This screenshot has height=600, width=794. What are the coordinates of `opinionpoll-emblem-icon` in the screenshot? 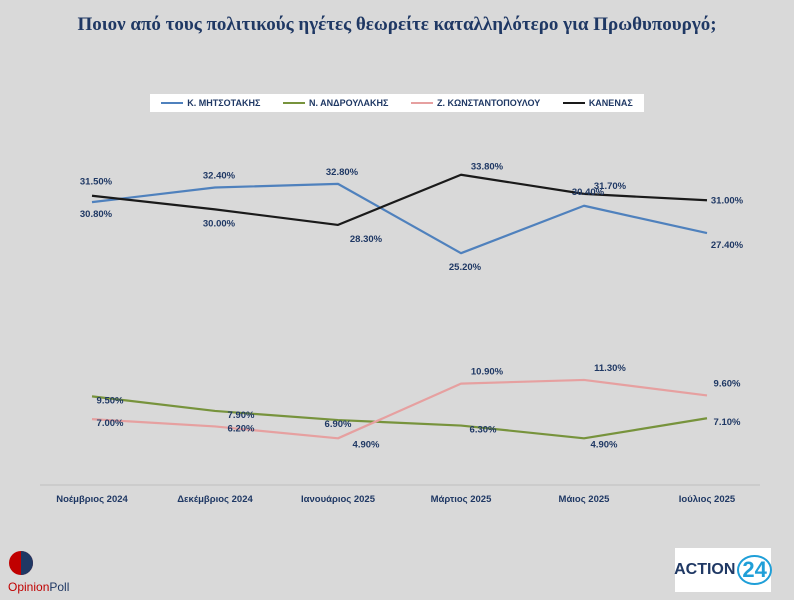 It's located at (21, 563).